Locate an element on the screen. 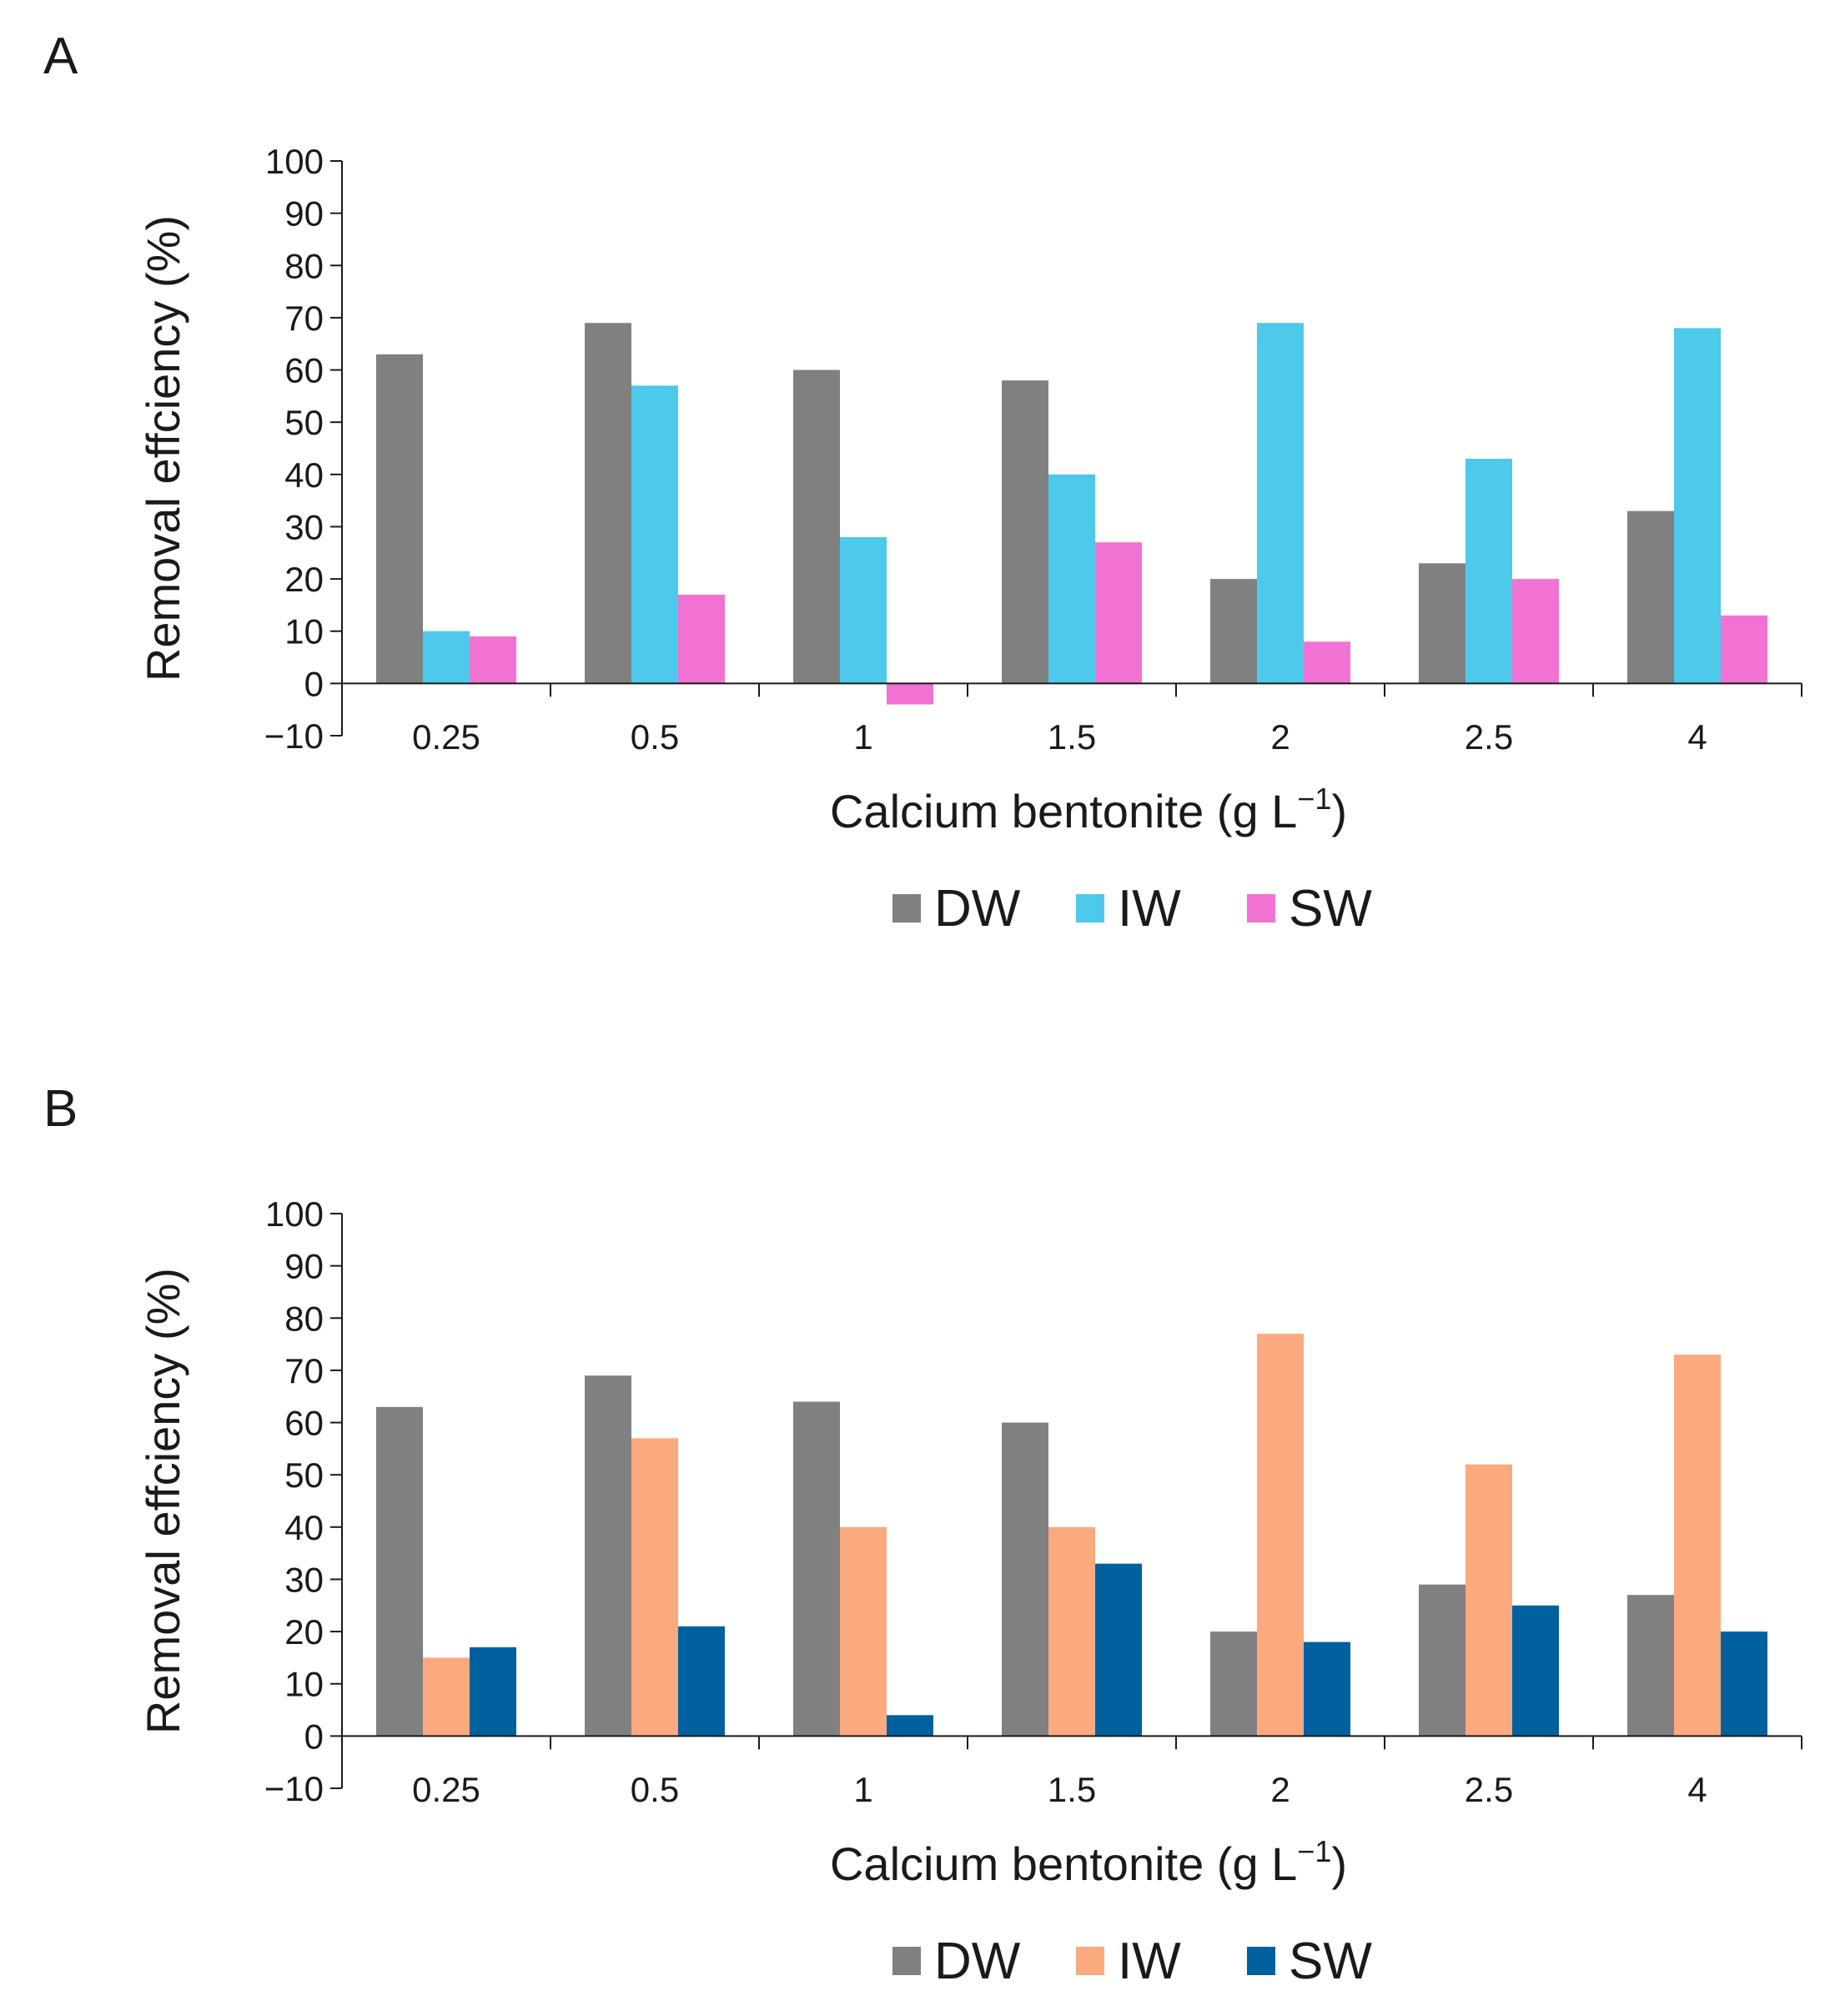 Image resolution: width=1830 pixels, height=2016 pixels. panel-label: A is located at coordinates (60, 56).